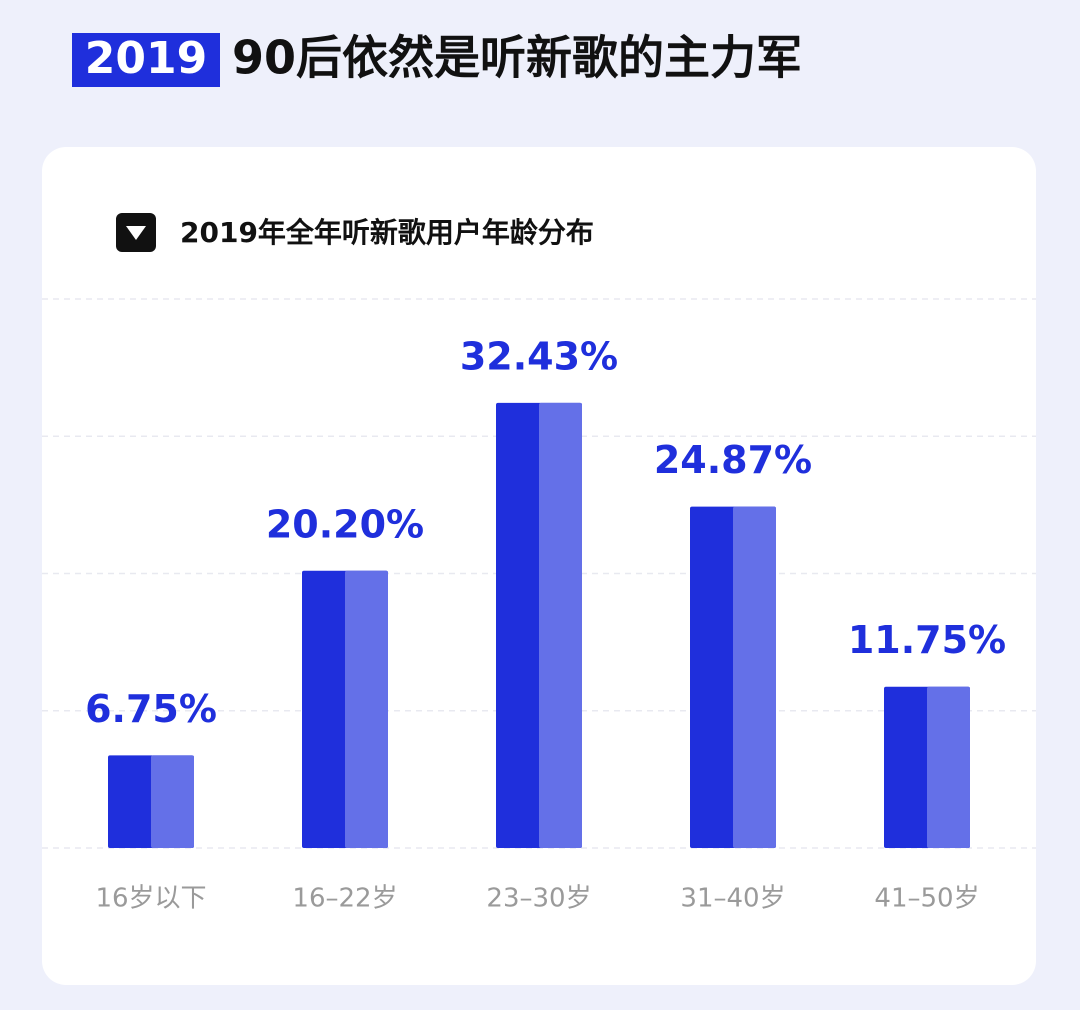  I want to click on x-tick-label: 23–30岁, so click(538, 899).